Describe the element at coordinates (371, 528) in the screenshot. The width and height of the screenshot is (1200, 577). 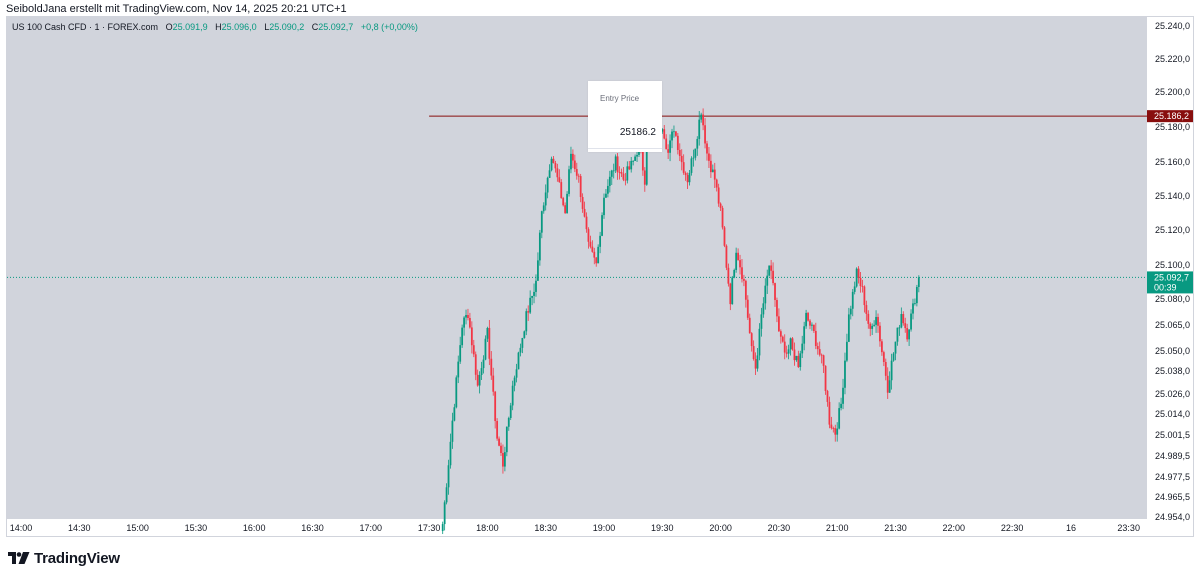
I see `time-tick-label: 17:00` at that location.